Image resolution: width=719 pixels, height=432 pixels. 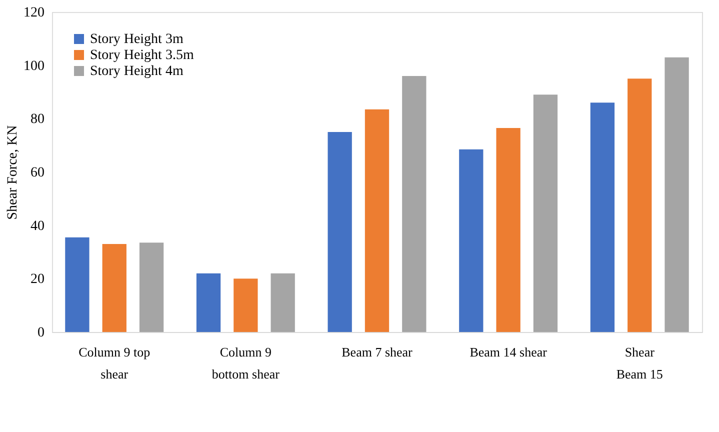 What do you see at coordinates (246, 363) in the screenshot?
I see `x-tick-label: Column 9 bottom shear` at bounding box center [246, 363].